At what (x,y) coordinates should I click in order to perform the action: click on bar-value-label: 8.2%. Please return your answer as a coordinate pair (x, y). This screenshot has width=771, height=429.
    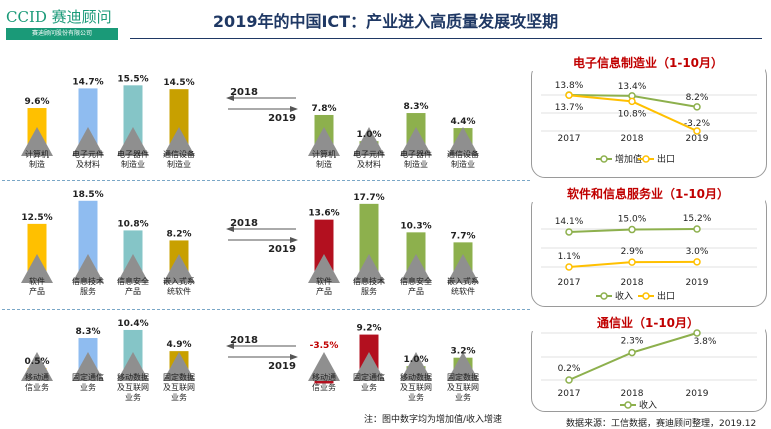
    Looking at the image, I should click on (179, 234).